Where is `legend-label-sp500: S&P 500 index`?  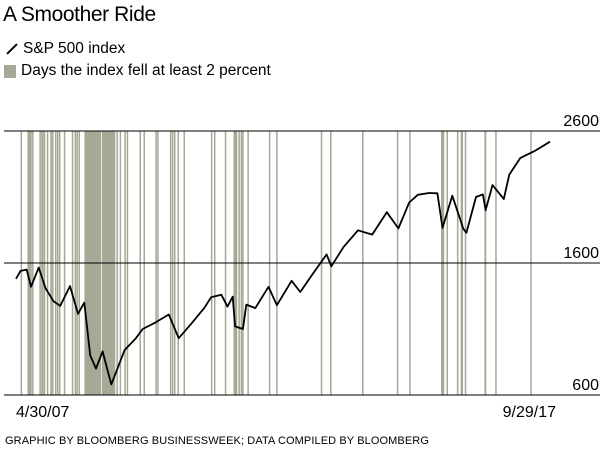 legend-label-sp500: S&P 500 index is located at coordinates (74, 48).